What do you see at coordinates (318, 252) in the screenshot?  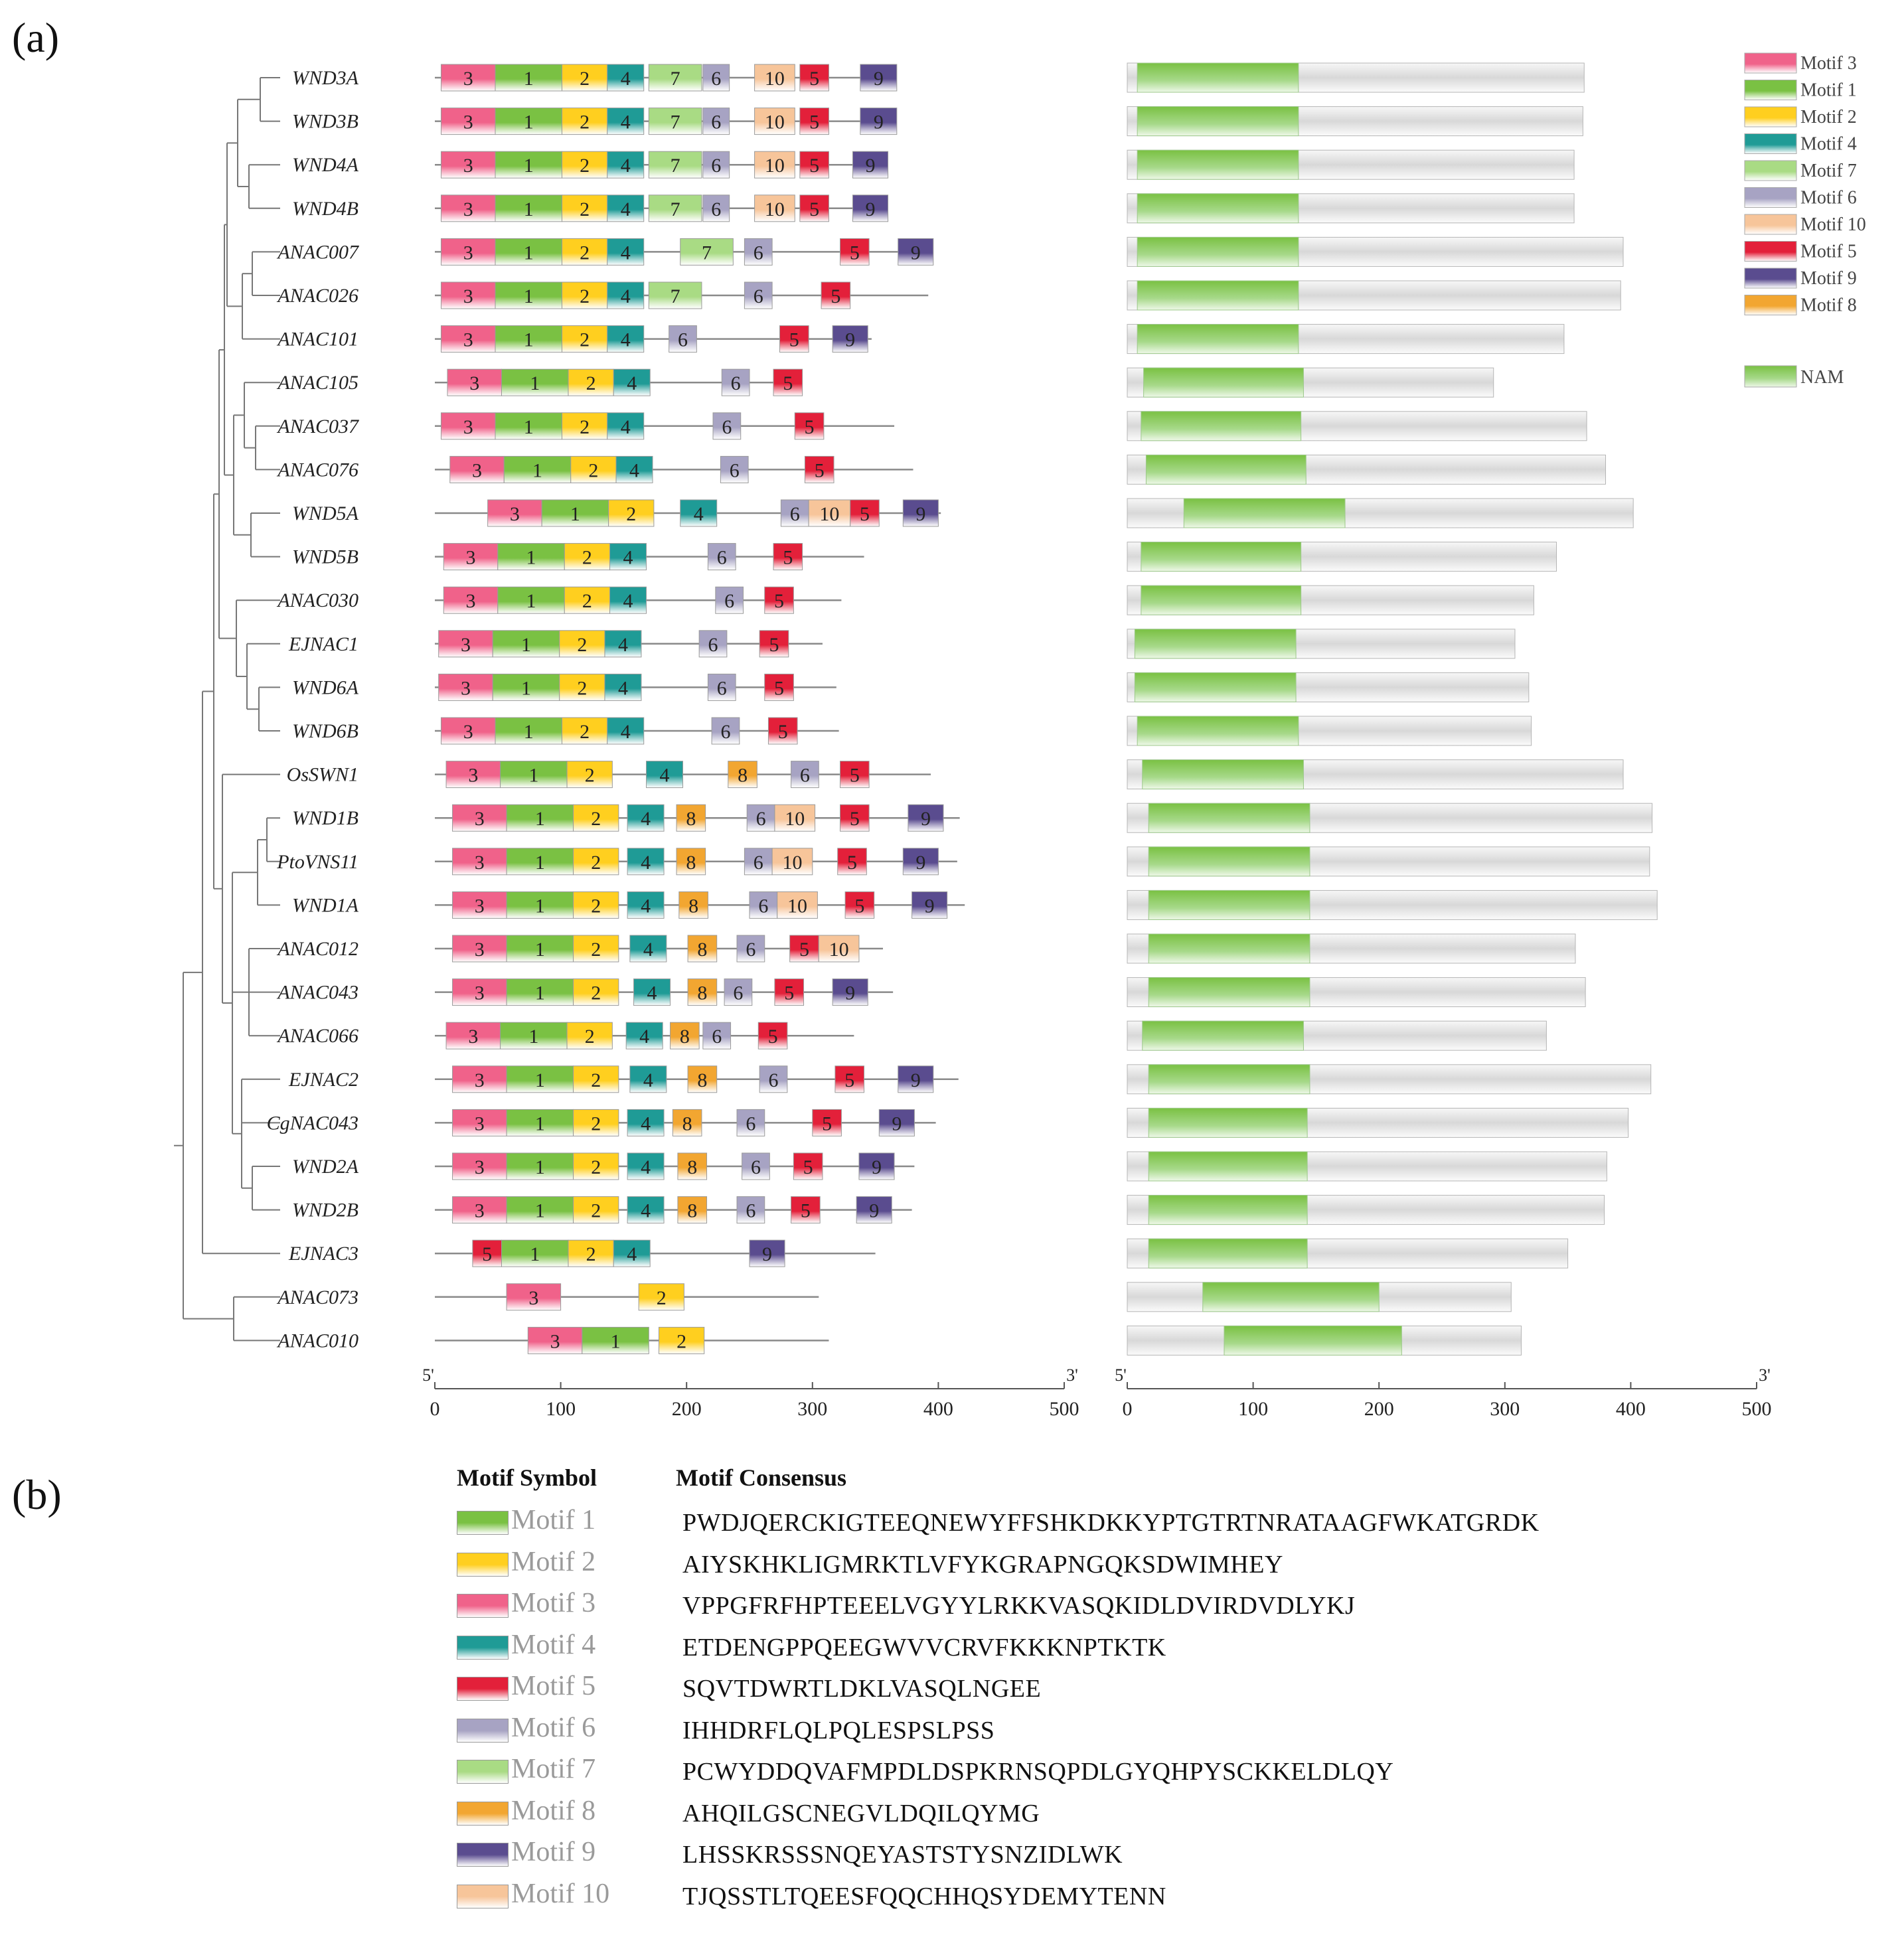 I see `gene-label: ANAC007` at bounding box center [318, 252].